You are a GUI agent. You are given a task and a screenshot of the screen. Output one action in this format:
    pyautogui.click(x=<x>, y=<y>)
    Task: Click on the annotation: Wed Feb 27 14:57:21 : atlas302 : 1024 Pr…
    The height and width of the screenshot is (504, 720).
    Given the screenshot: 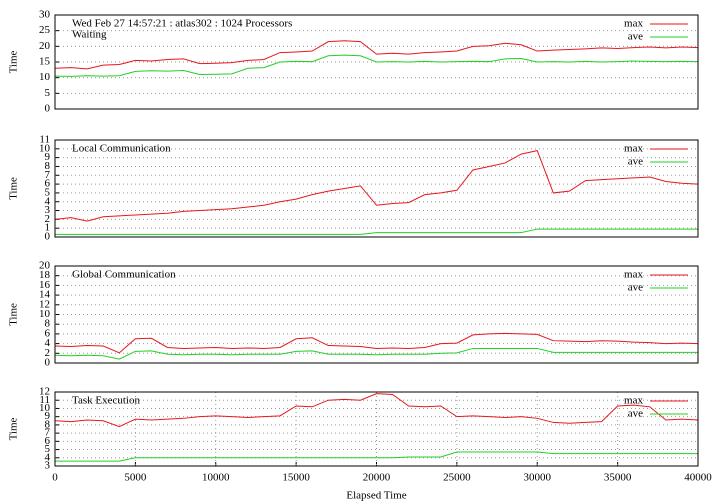 What is the action you would take?
    pyautogui.click(x=182, y=24)
    